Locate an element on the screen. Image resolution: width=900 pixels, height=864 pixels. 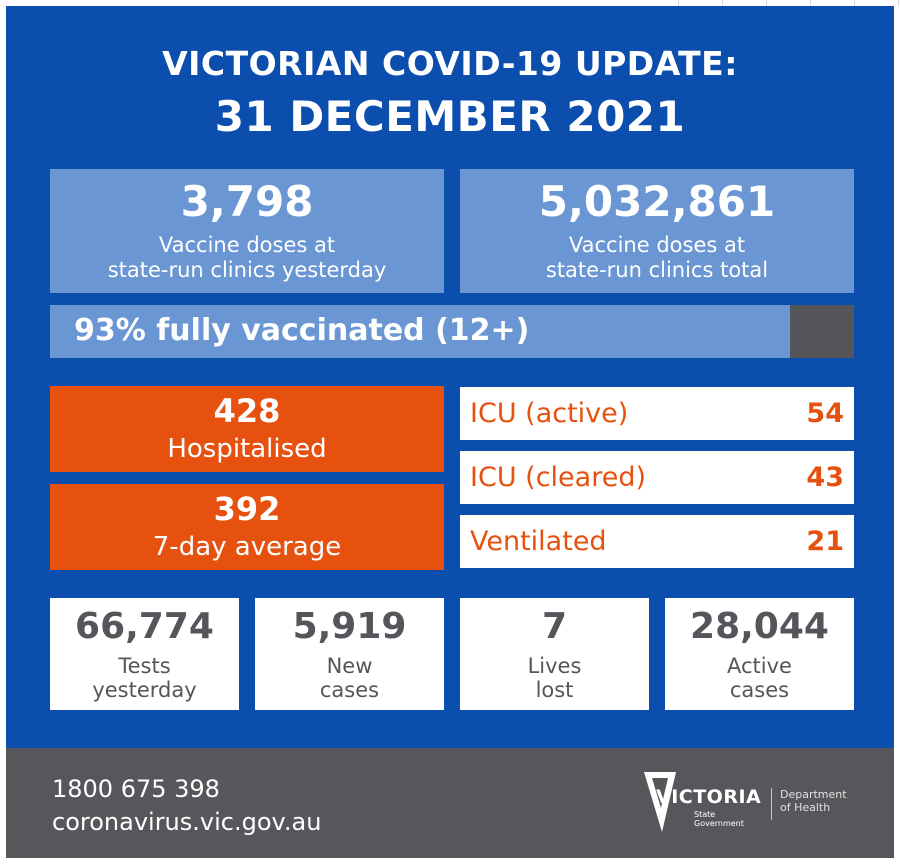
icu-cleared-value: 43 is located at coordinates (825, 477).